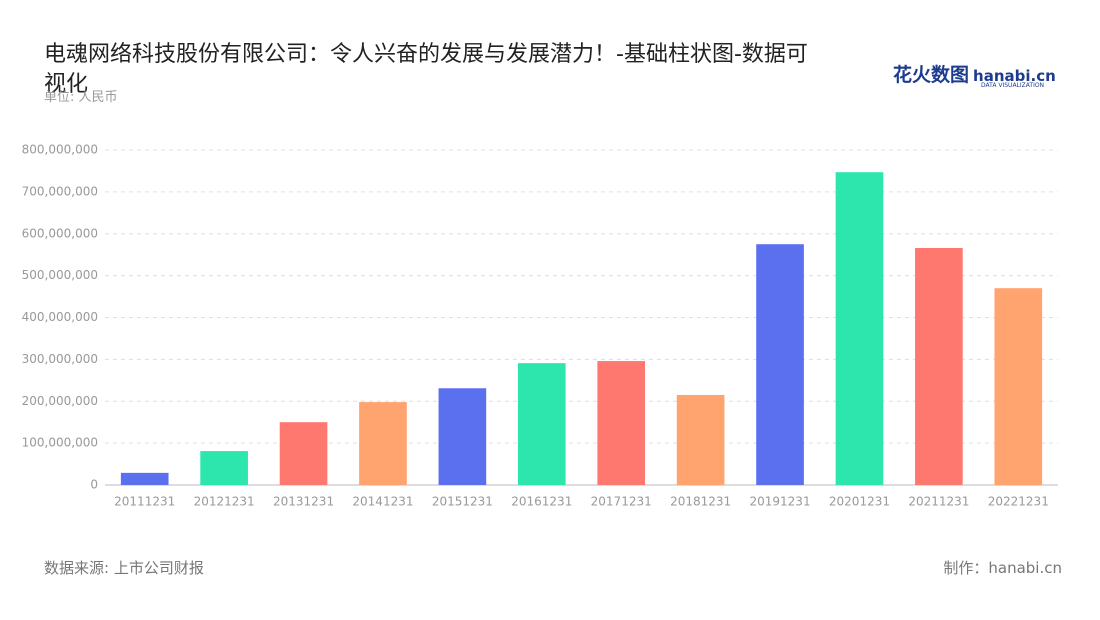  I want to click on x-tick-label: 20131231, so click(303, 502).